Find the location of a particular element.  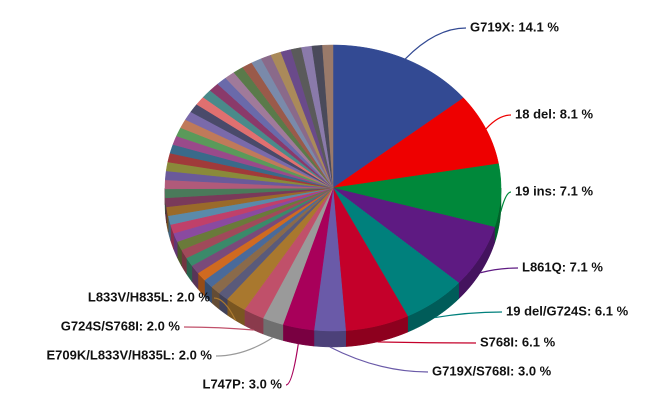

data-label: G719X/S768I: 3.0 % is located at coordinates (492, 370).